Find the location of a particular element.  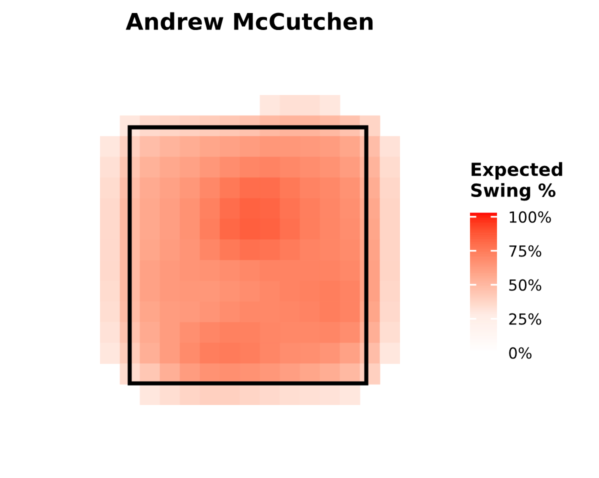

color-bar-label: 75% is located at coordinates (525, 251).